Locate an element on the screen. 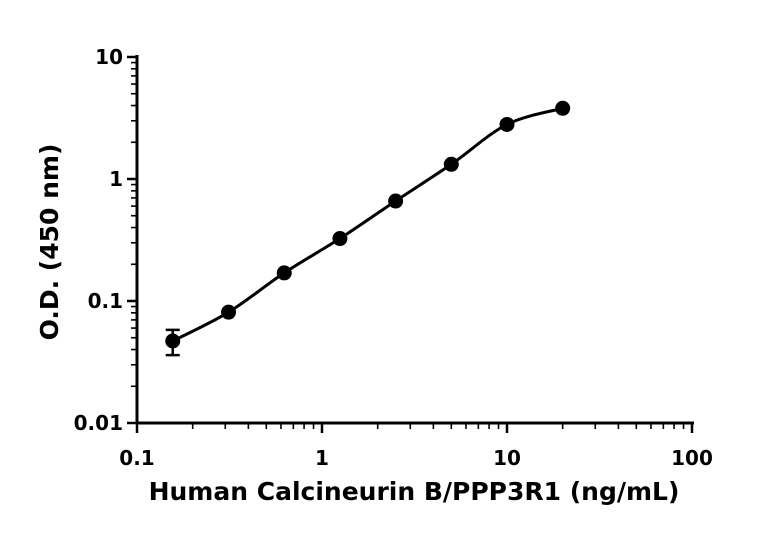  x-tick-label: 10 is located at coordinates (507, 458).